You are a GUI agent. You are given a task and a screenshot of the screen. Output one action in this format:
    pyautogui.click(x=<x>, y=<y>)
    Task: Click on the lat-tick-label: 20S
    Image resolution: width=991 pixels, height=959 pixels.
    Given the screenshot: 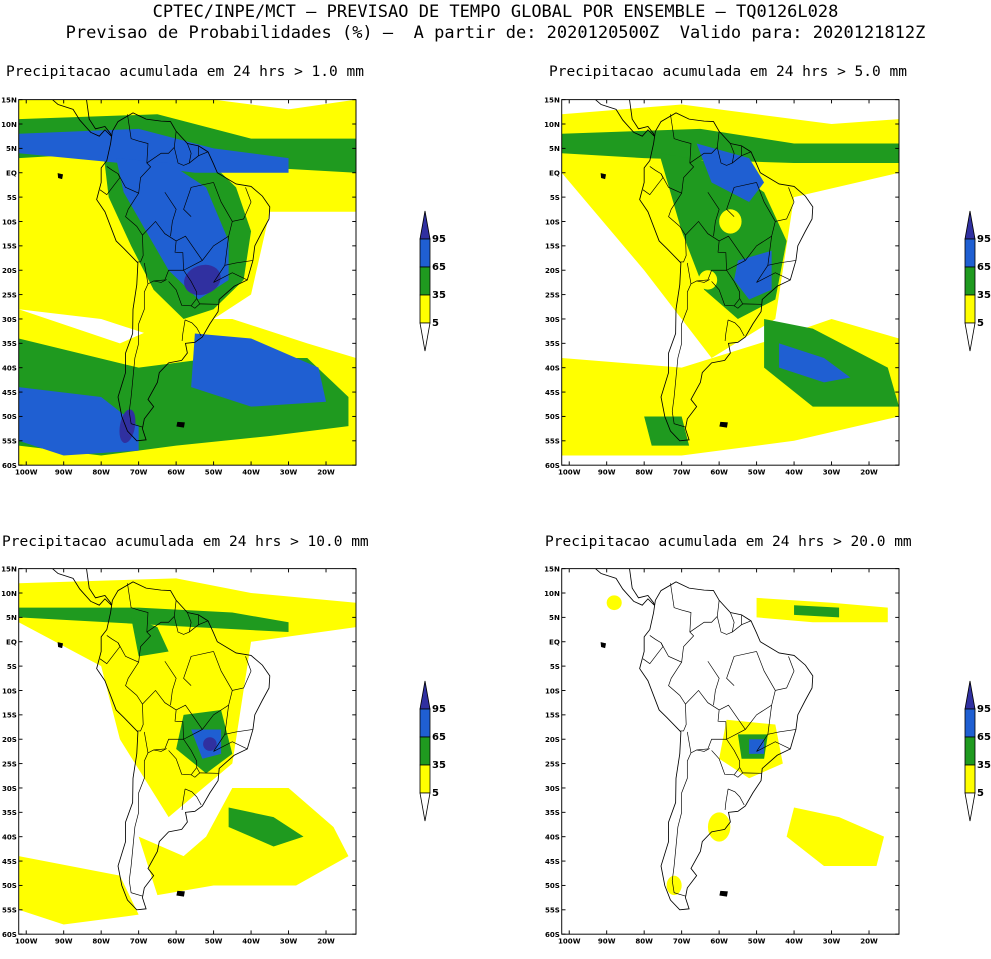 What is the action you would take?
    pyautogui.click(x=9, y=270)
    